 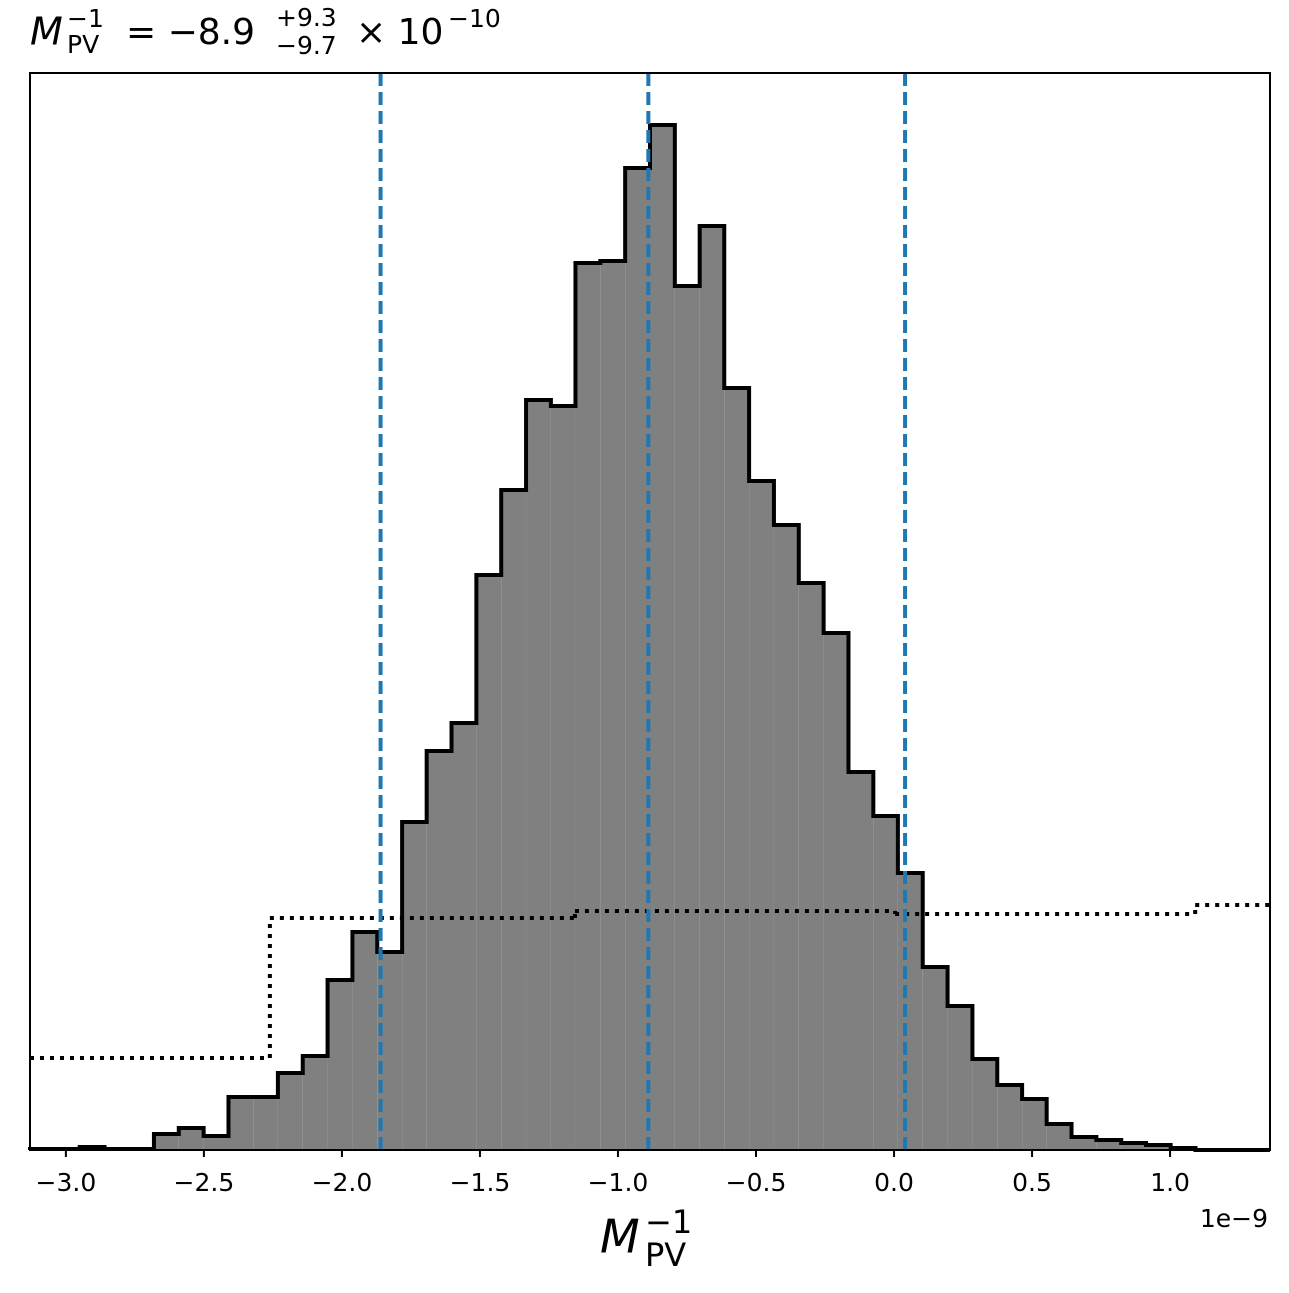 What do you see at coordinates (204, 1182) in the screenshot?
I see `x-tick-label: −2.5` at bounding box center [204, 1182].